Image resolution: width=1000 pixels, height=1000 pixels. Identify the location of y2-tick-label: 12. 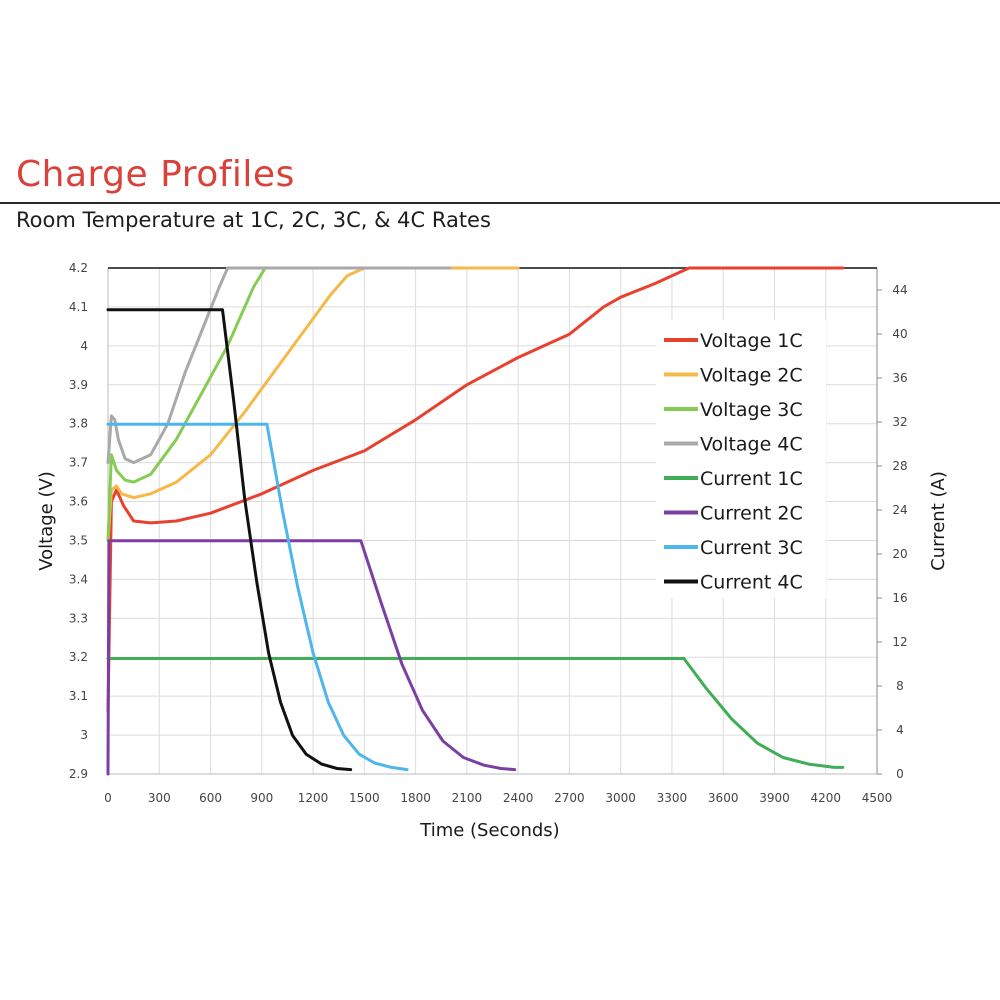
(899, 642).